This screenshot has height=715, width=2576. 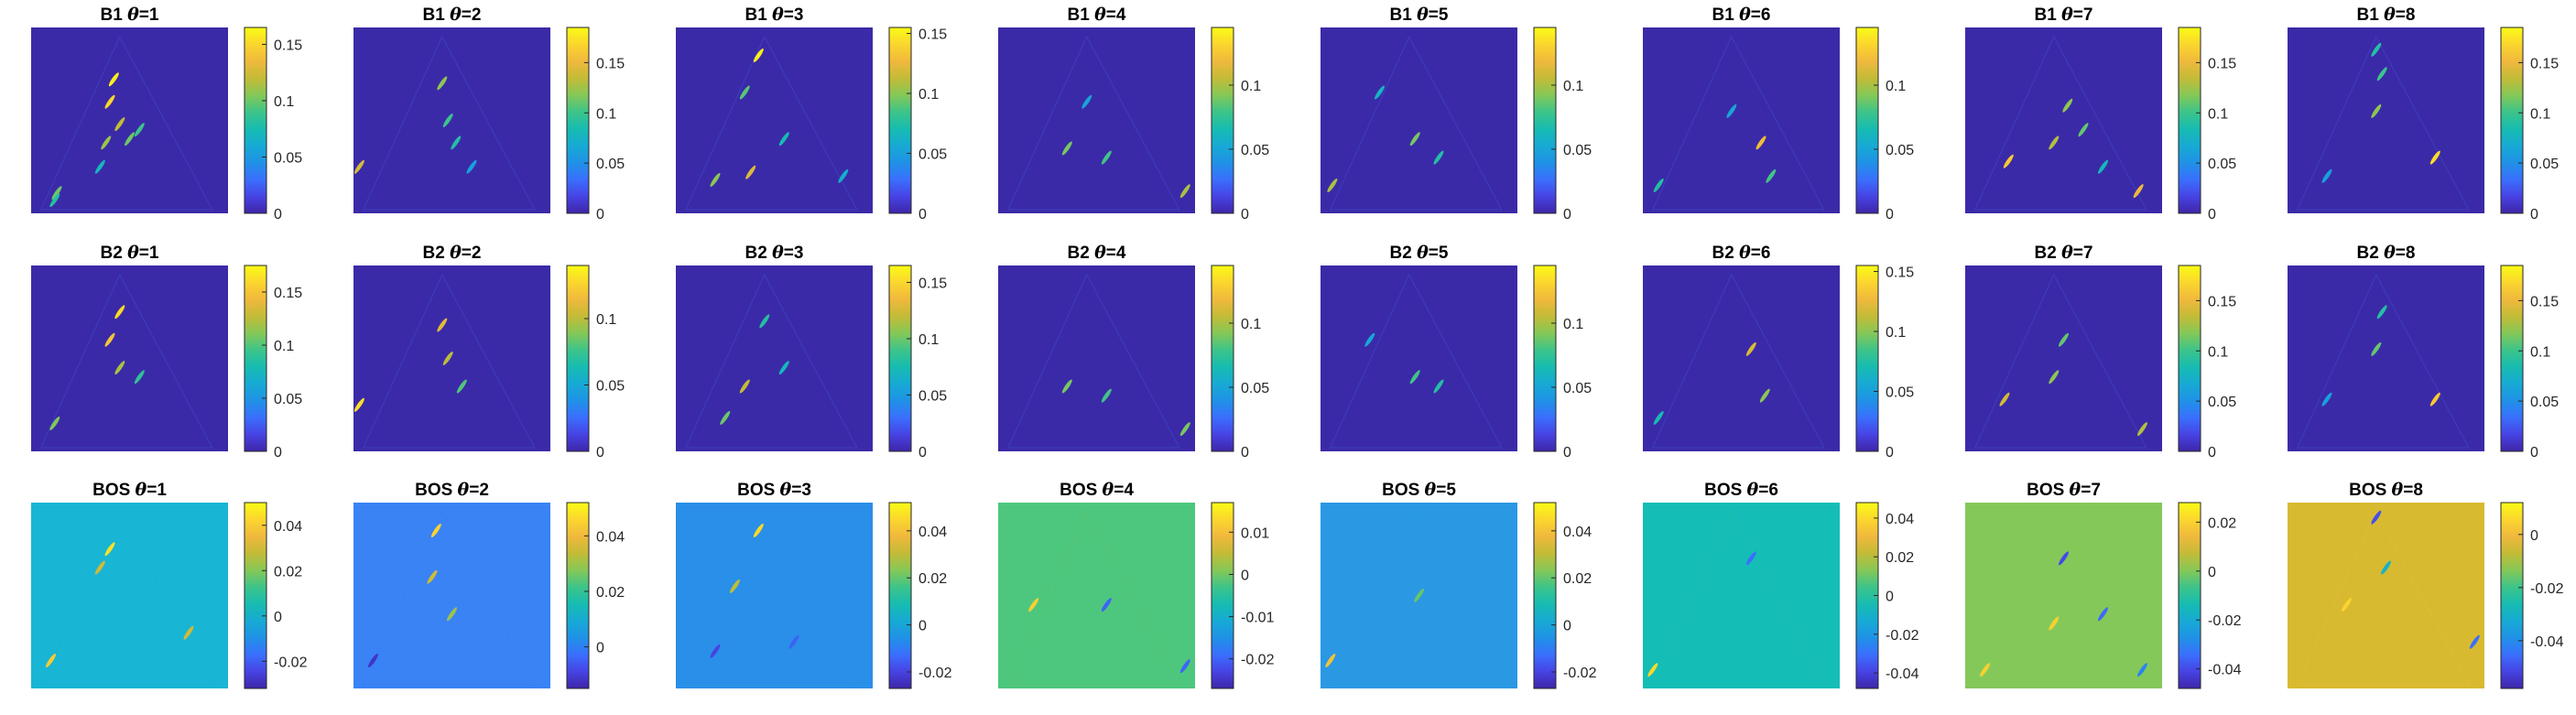 I want to click on panel-bos-5: BOS θ=5 -0.02 0 0.02 0.04, so click(x=1459, y=584).